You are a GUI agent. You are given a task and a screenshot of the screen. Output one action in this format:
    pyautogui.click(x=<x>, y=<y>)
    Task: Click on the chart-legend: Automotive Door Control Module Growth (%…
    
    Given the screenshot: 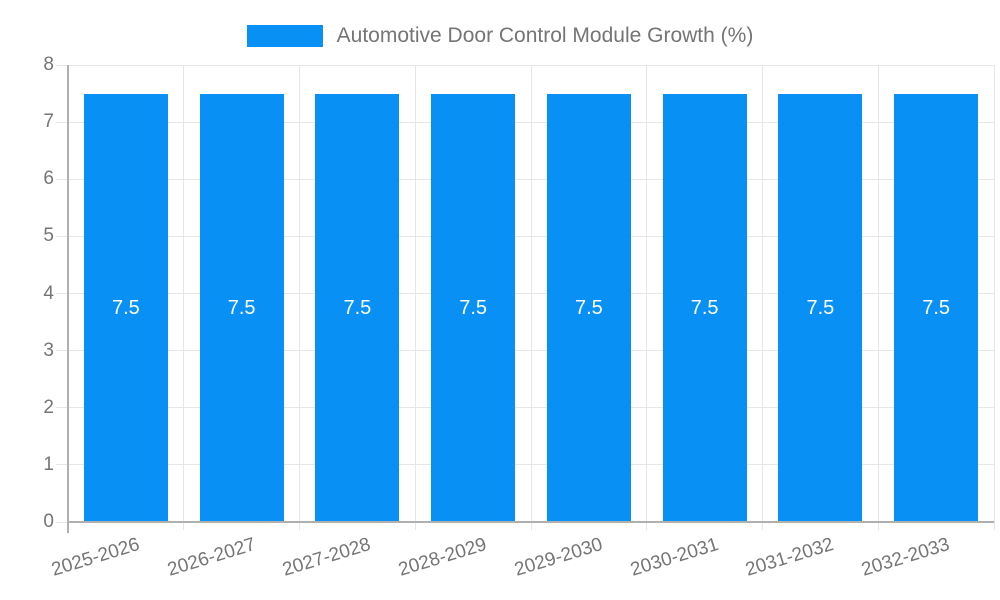 What is the action you would take?
    pyautogui.click(x=500, y=36)
    